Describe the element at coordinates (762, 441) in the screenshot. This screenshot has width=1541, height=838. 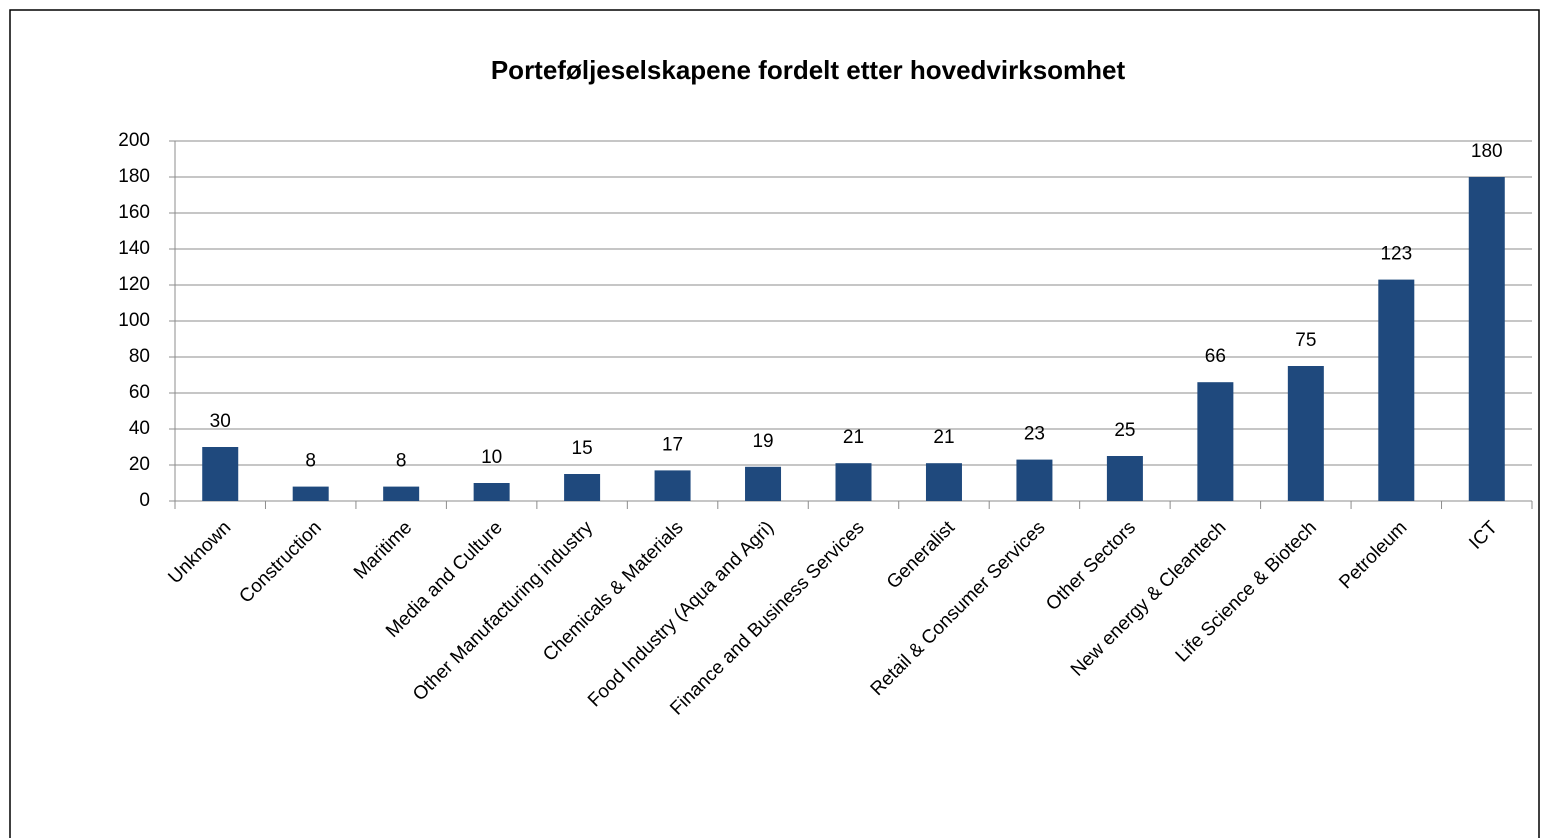
I see `data-label: 19` at that location.